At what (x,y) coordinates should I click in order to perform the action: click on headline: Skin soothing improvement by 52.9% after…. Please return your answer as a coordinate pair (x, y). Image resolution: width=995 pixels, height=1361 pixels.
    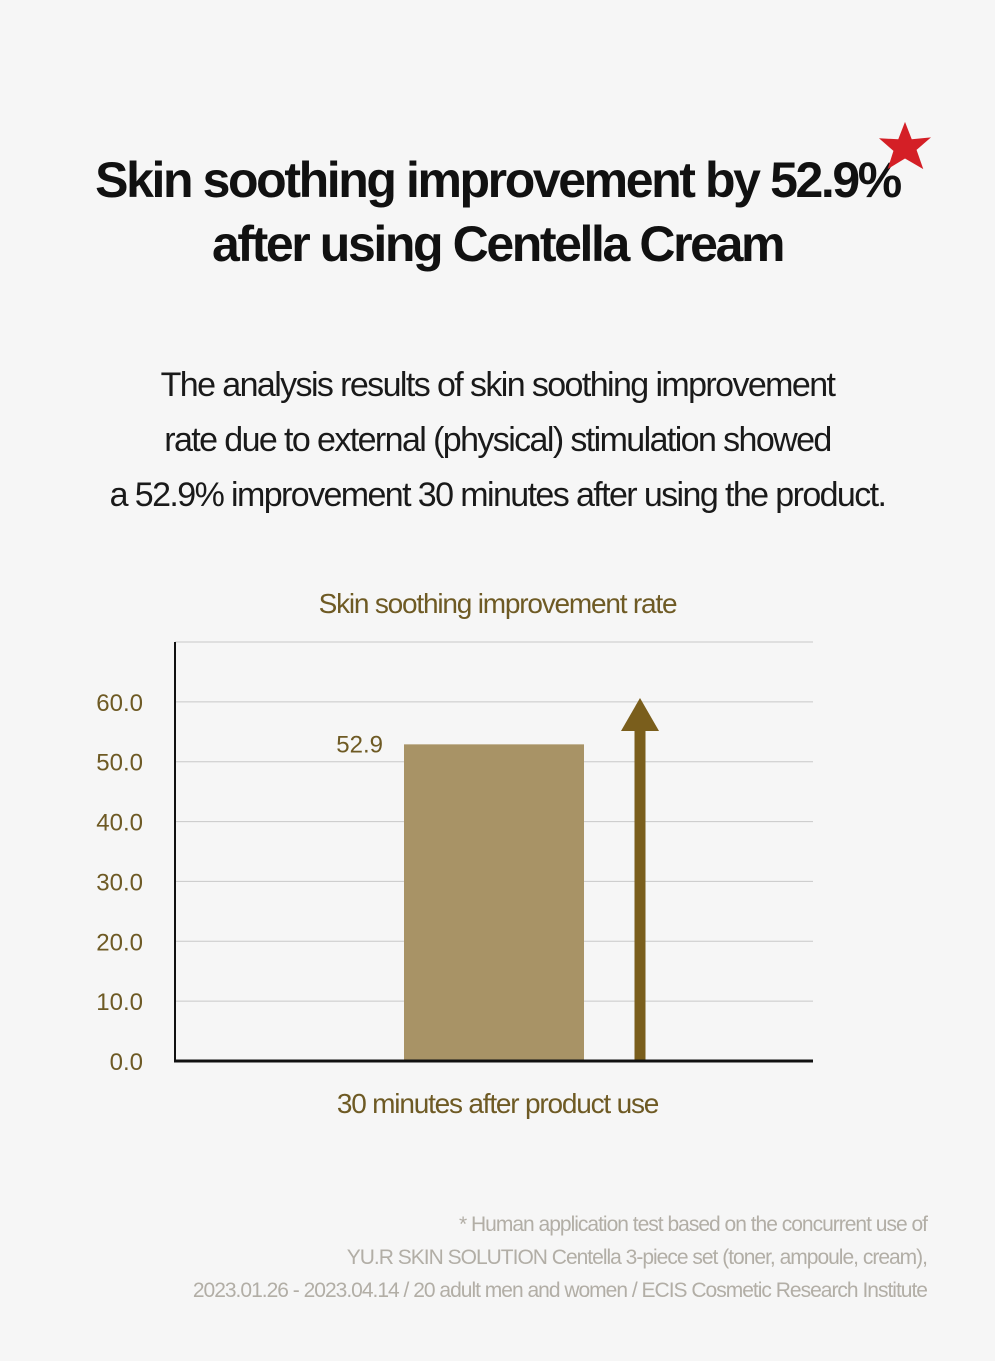
    Looking at the image, I should click on (497, 212).